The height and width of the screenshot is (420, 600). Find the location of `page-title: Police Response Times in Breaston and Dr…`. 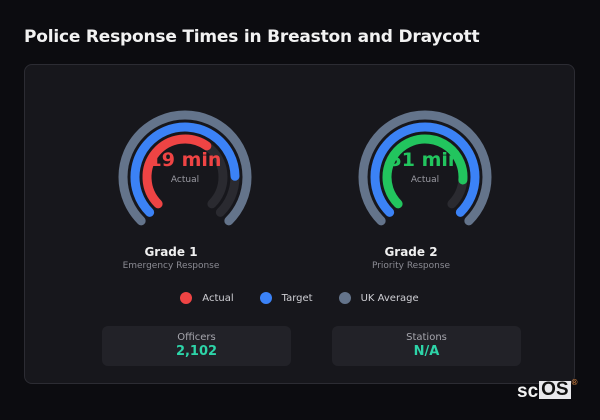

page-title: Police Response Times in Breaston and Dr… is located at coordinates (252, 37).